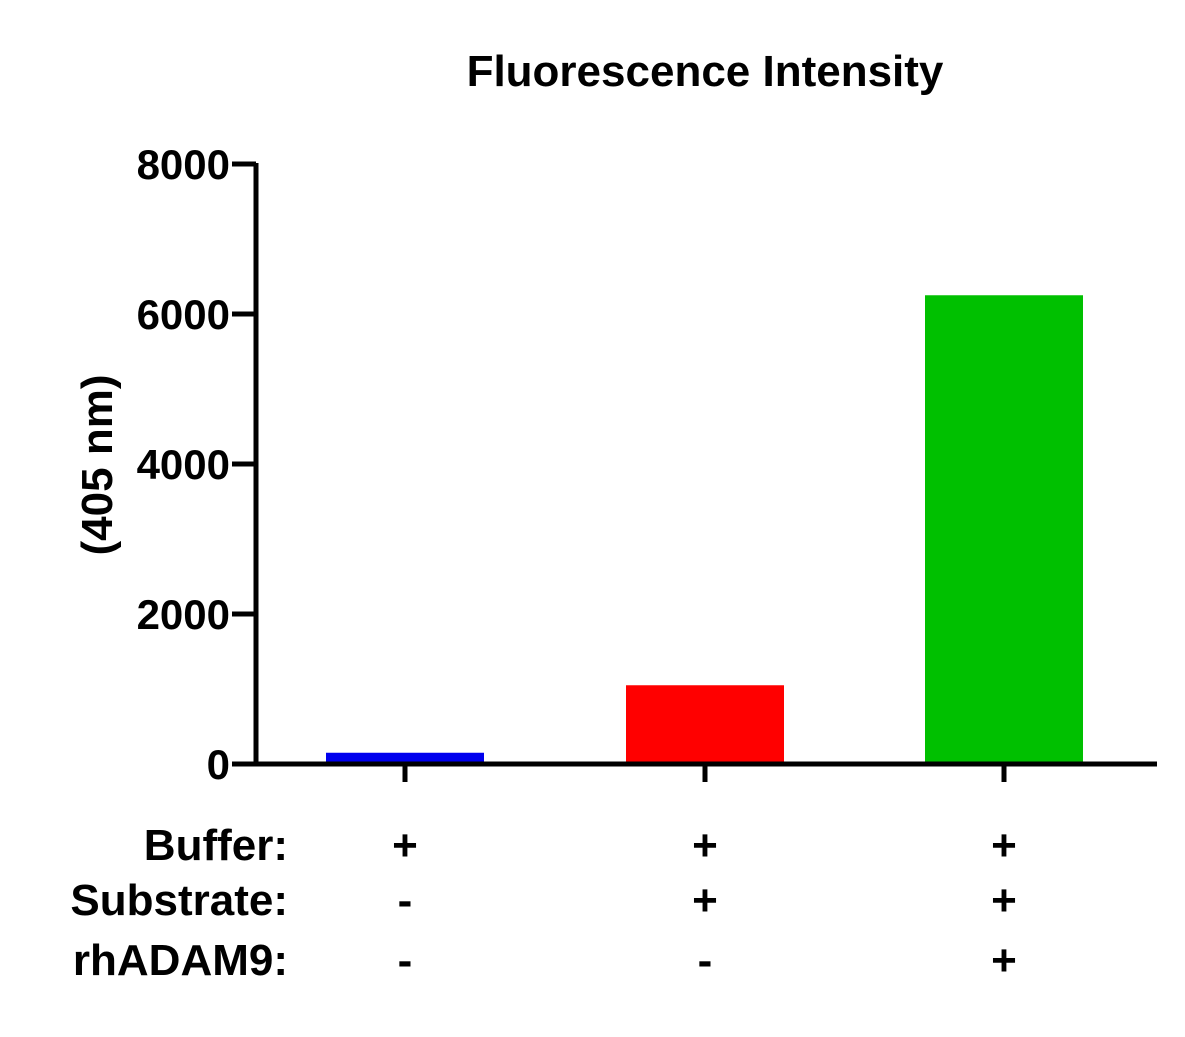  Describe the element at coordinates (183, 314) in the screenshot. I see `y-tick-label: 6000` at that location.